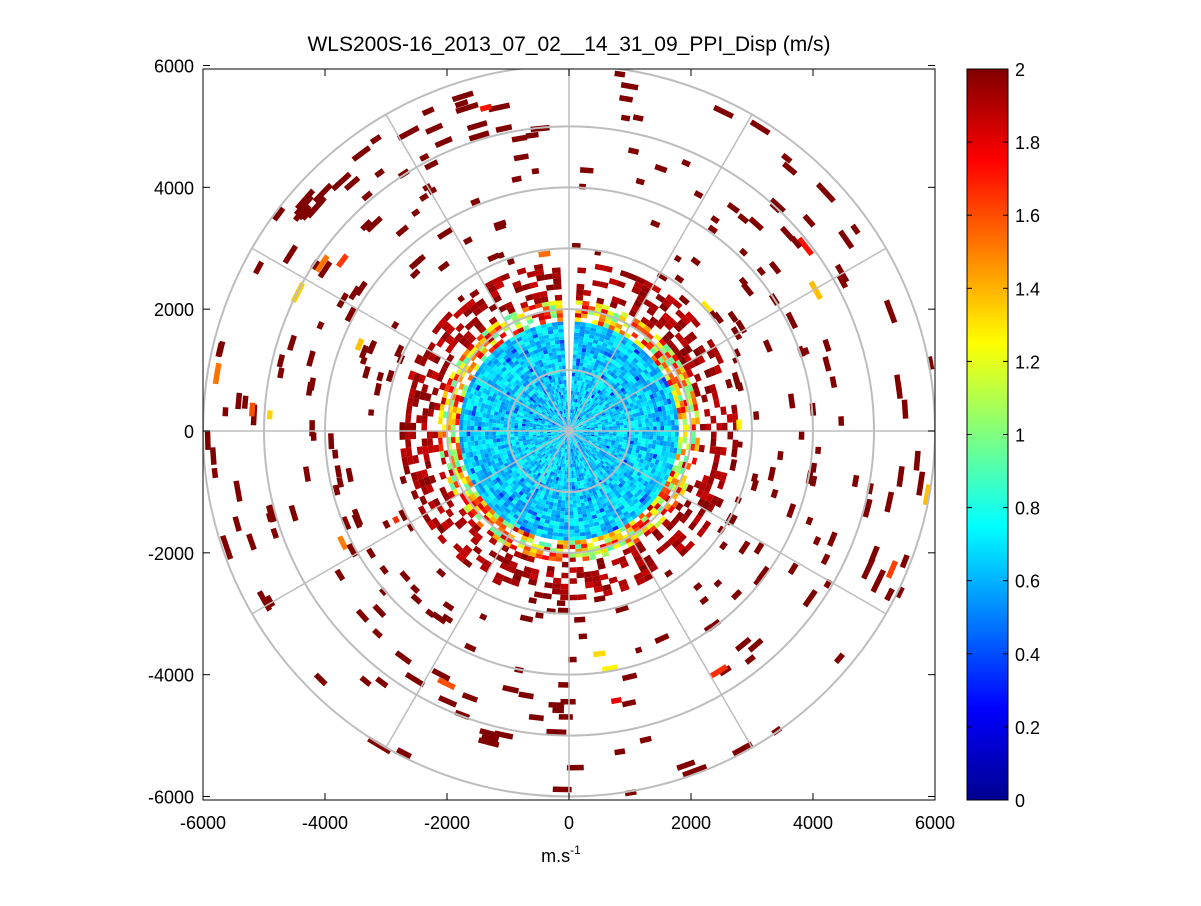  Describe the element at coordinates (174, 310) in the screenshot. I see `y-tick-label: 2000` at that location.